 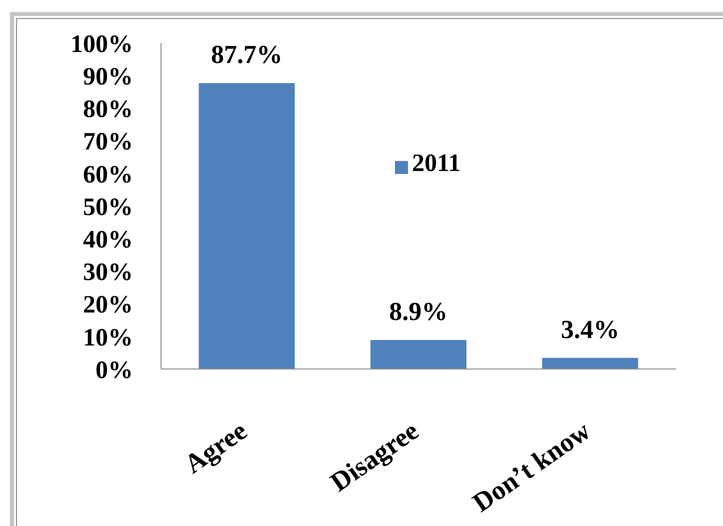 What do you see at coordinates (436, 163) in the screenshot?
I see `legend-label: 2011` at bounding box center [436, 163].